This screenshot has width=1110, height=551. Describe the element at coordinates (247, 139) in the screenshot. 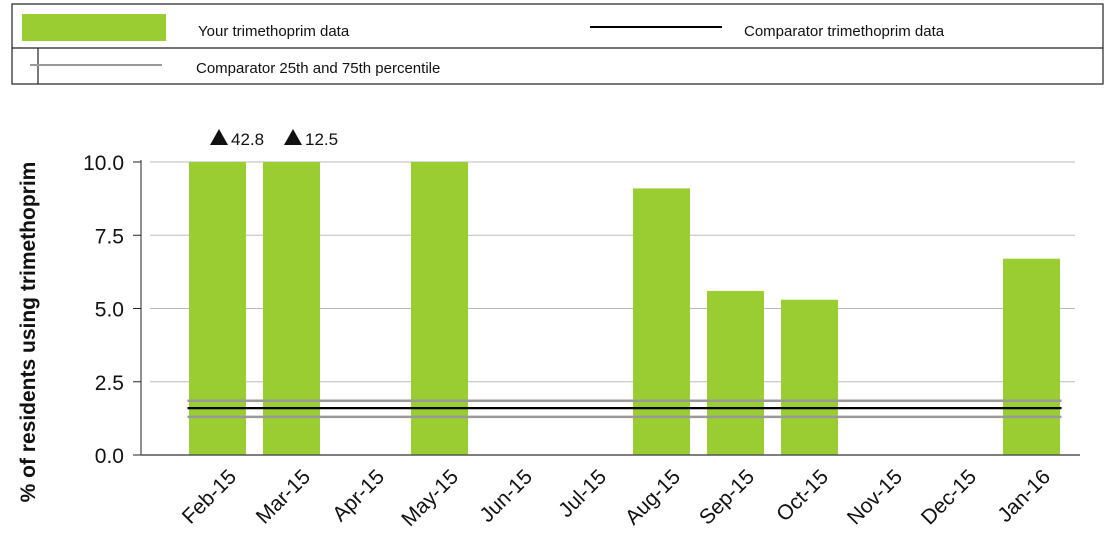

I see `overflow-value-label: 42.8` at that location.